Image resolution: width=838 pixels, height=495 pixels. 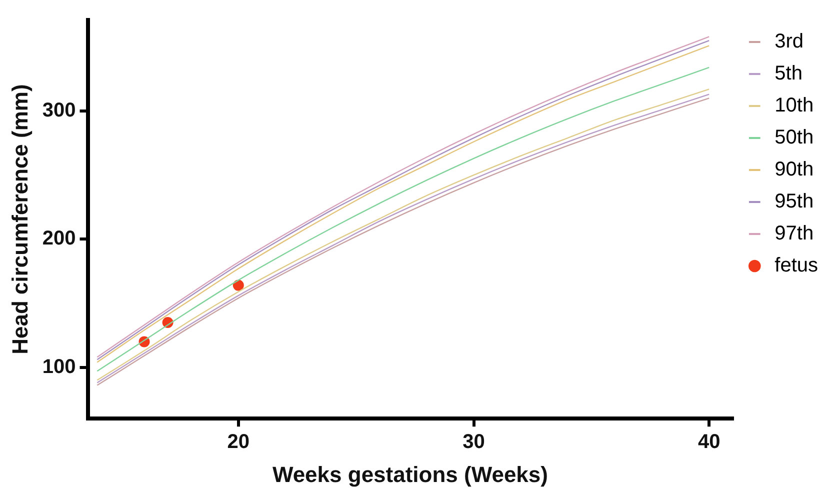 What do you see at coordinates (238, 442) in the screenshot?
I see `x-tick-label: 20` at bounding box center [238, 442].